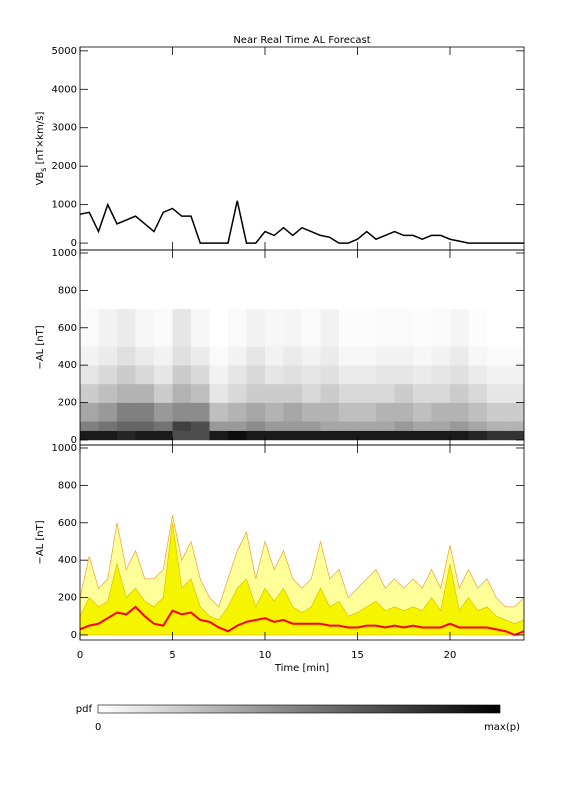  Describe the element at coordinates (64, 205) in the screenshot. I see `y-tick-label: 1000` at that location.